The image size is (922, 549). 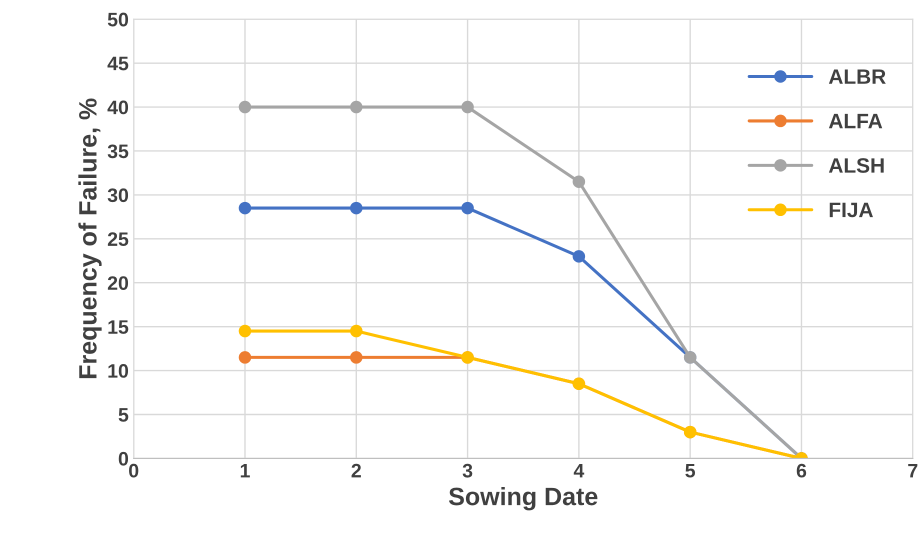 I want to click on y-tick-label: 35, so click(x=118, y=151).